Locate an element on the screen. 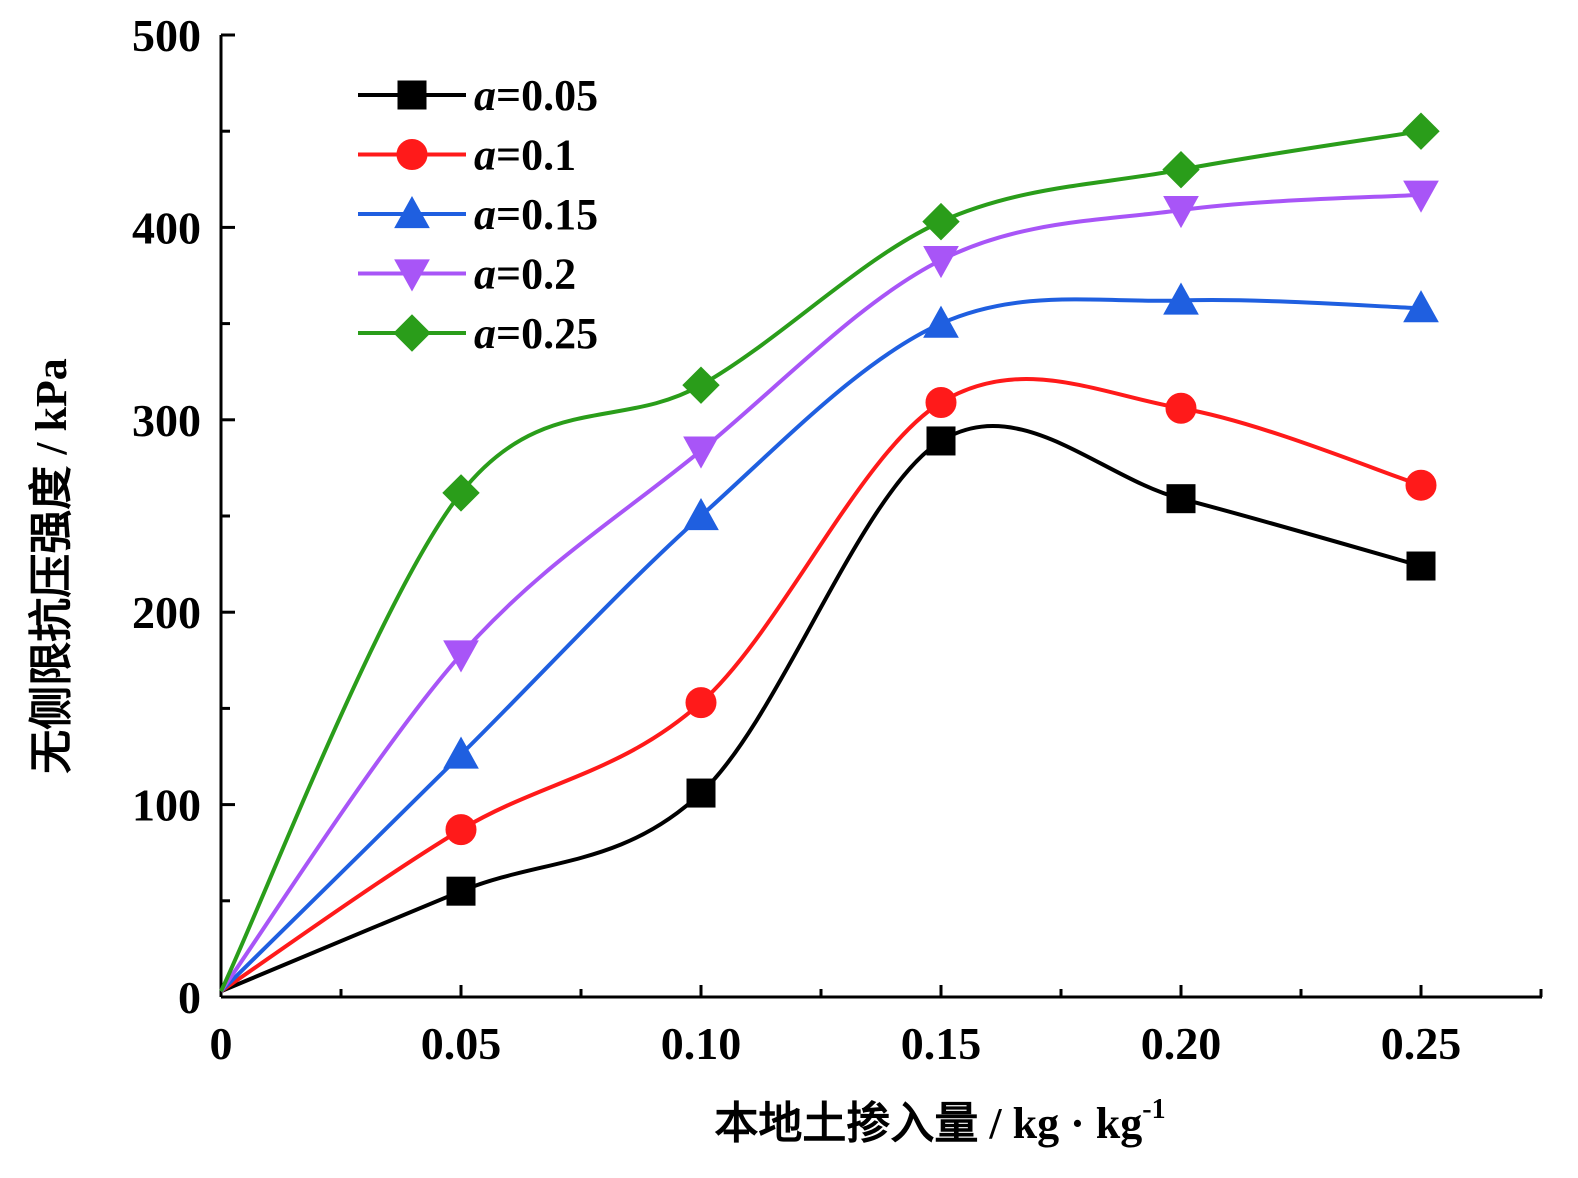  y-tick-label: 100 is located at coordinates (166, 805).